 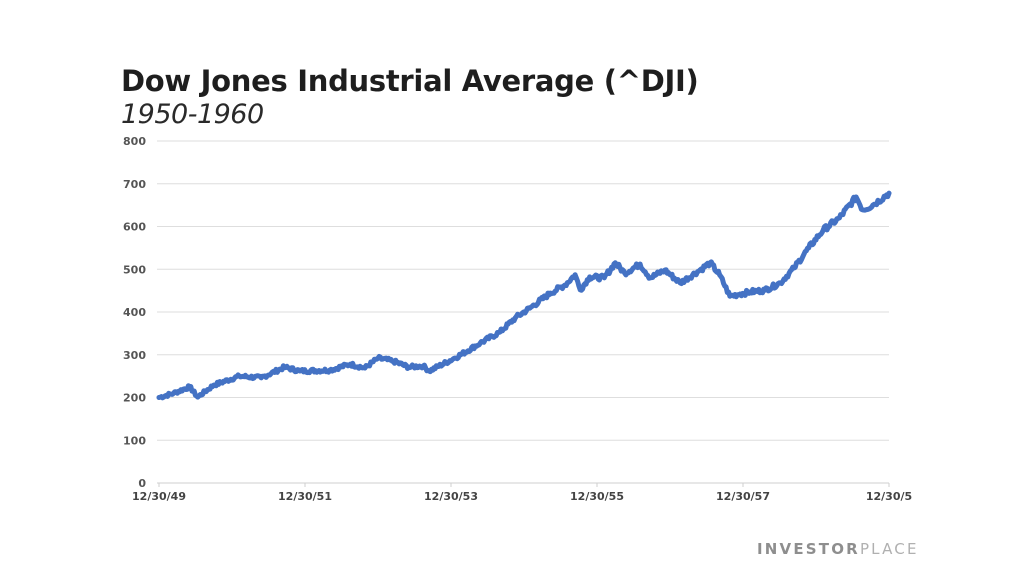 What do you see at coordinates (743, 496) in the screenshot?
I see `x-tick-label: 12/30/57` at bounding box center [743, 496].